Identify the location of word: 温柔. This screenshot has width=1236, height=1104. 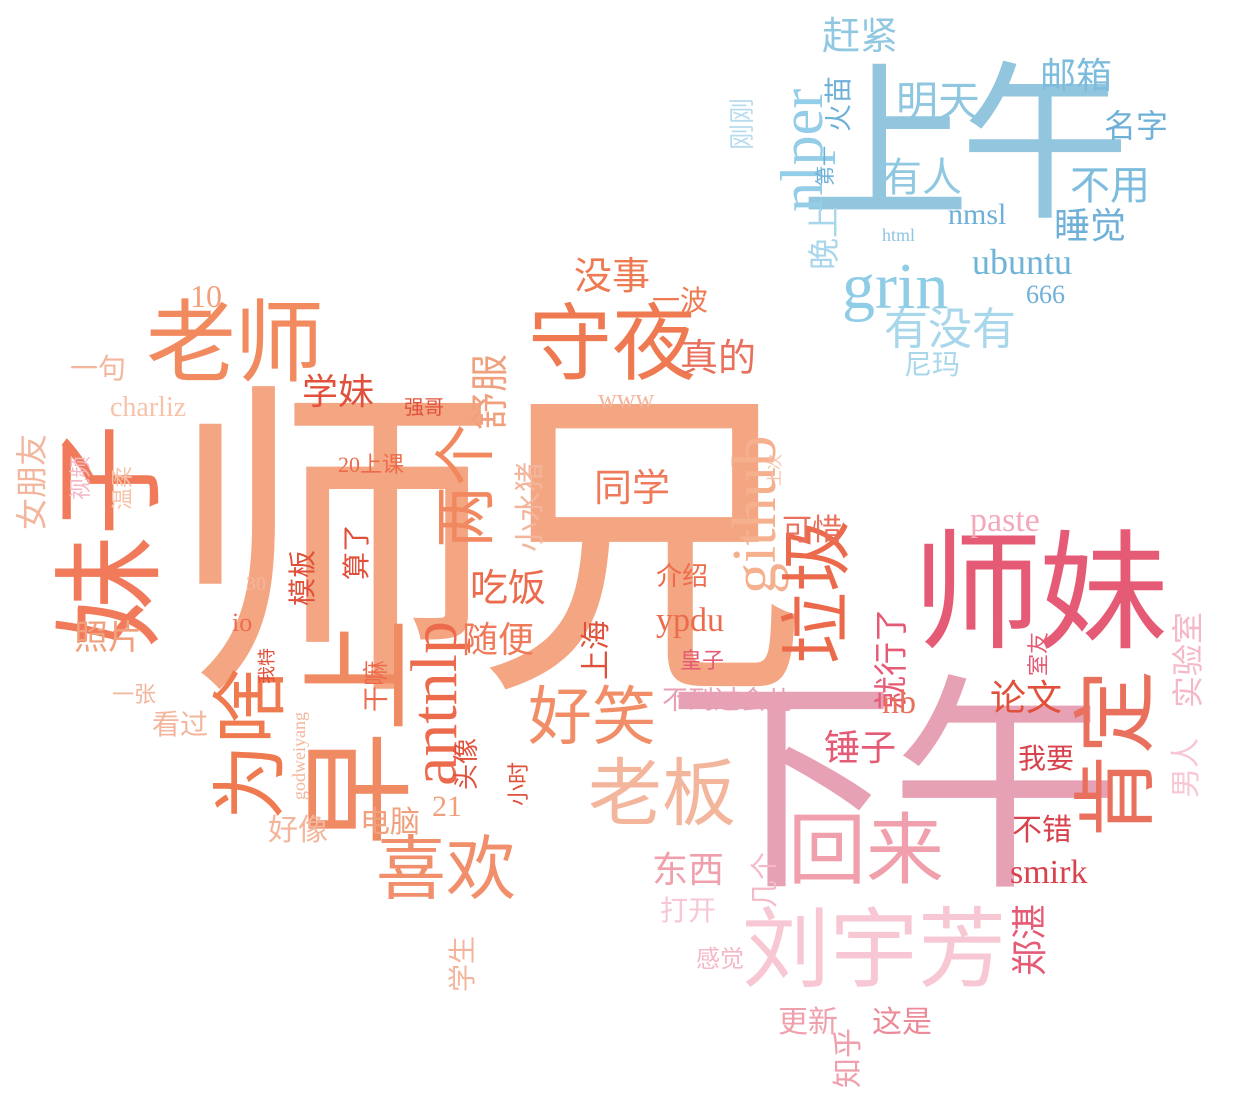
(122, 487).